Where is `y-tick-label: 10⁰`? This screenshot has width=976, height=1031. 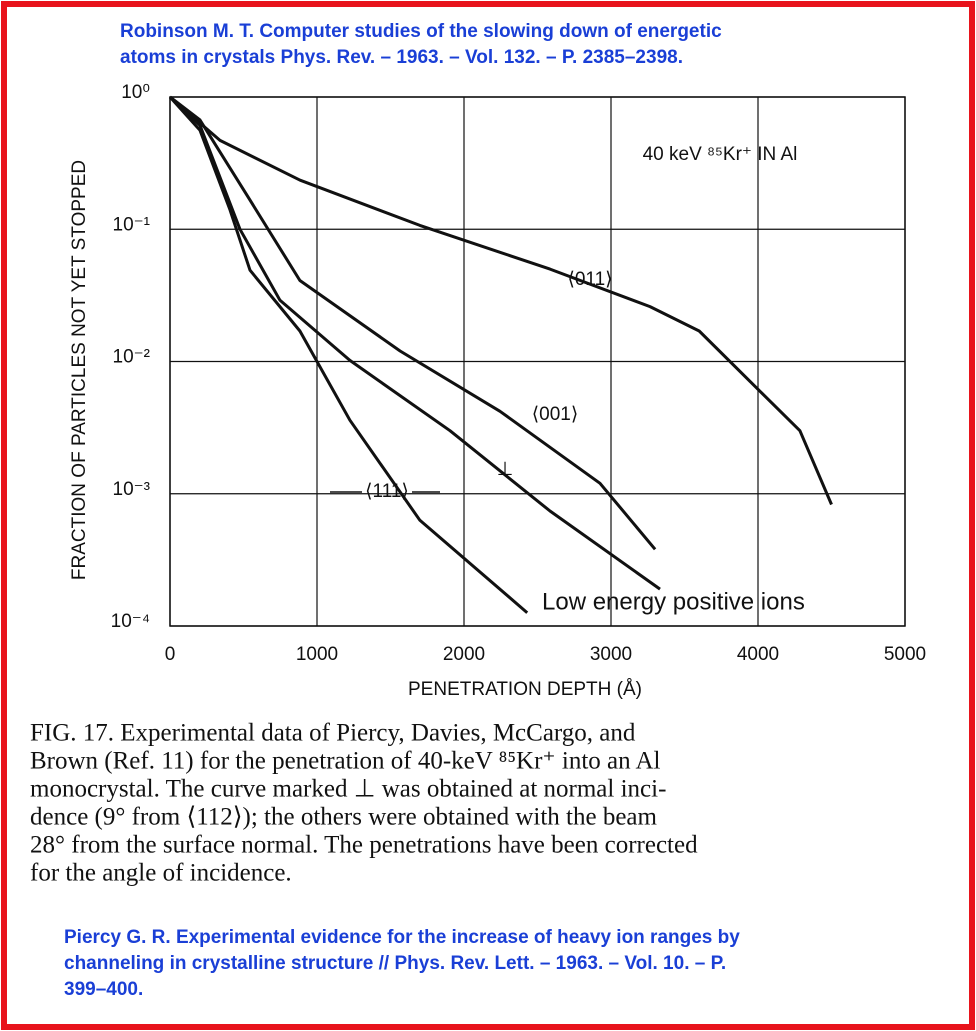 y-tick-label: 10⁰ is located at coordinates (135, 92).